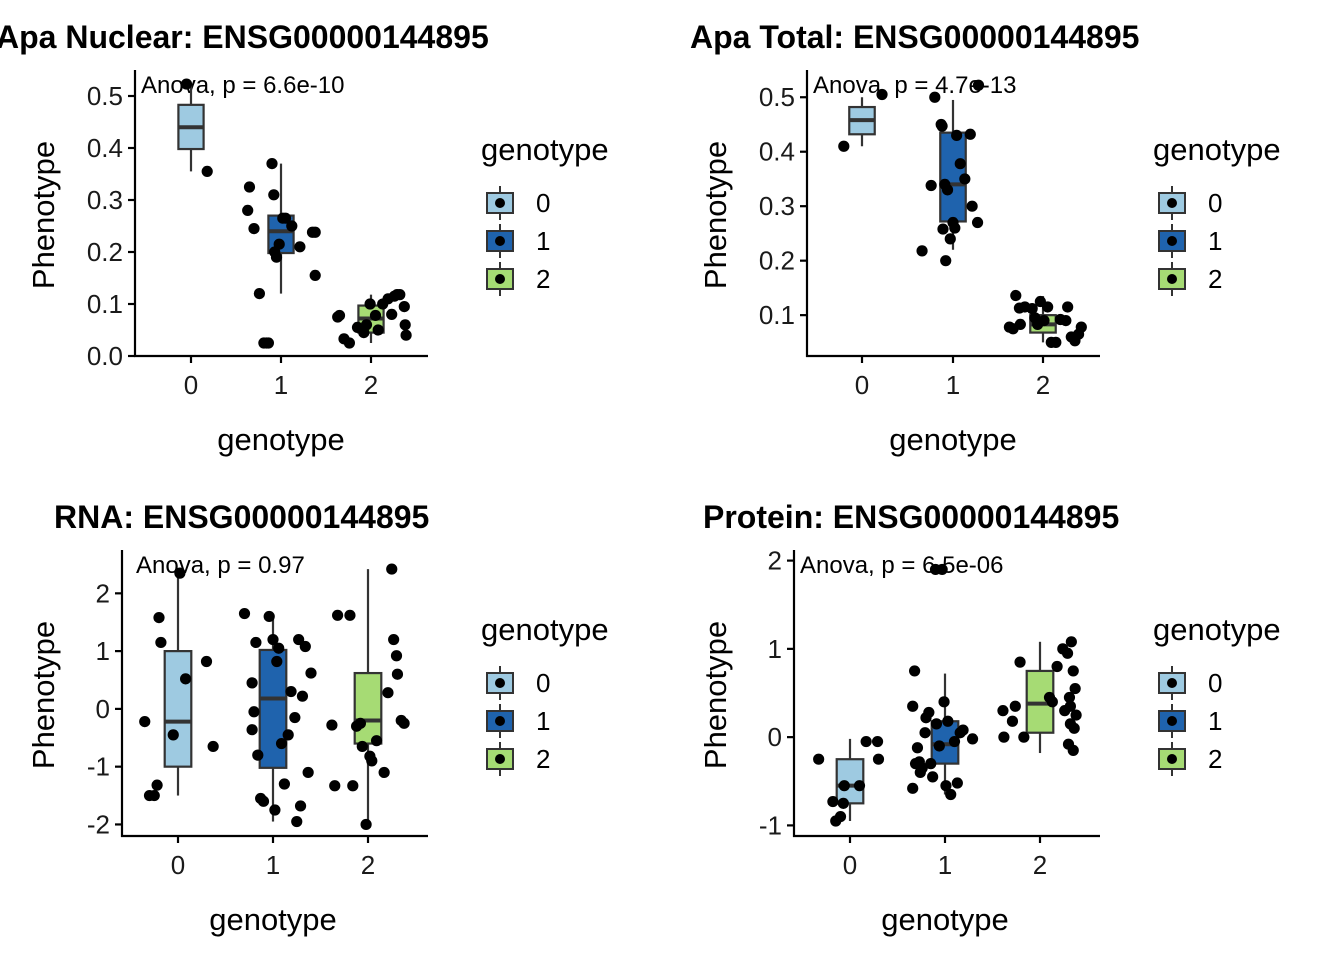 The width and height of the screenshot is (1344, 960). I want to click on x-tick-label: 0, so click(862, 385).